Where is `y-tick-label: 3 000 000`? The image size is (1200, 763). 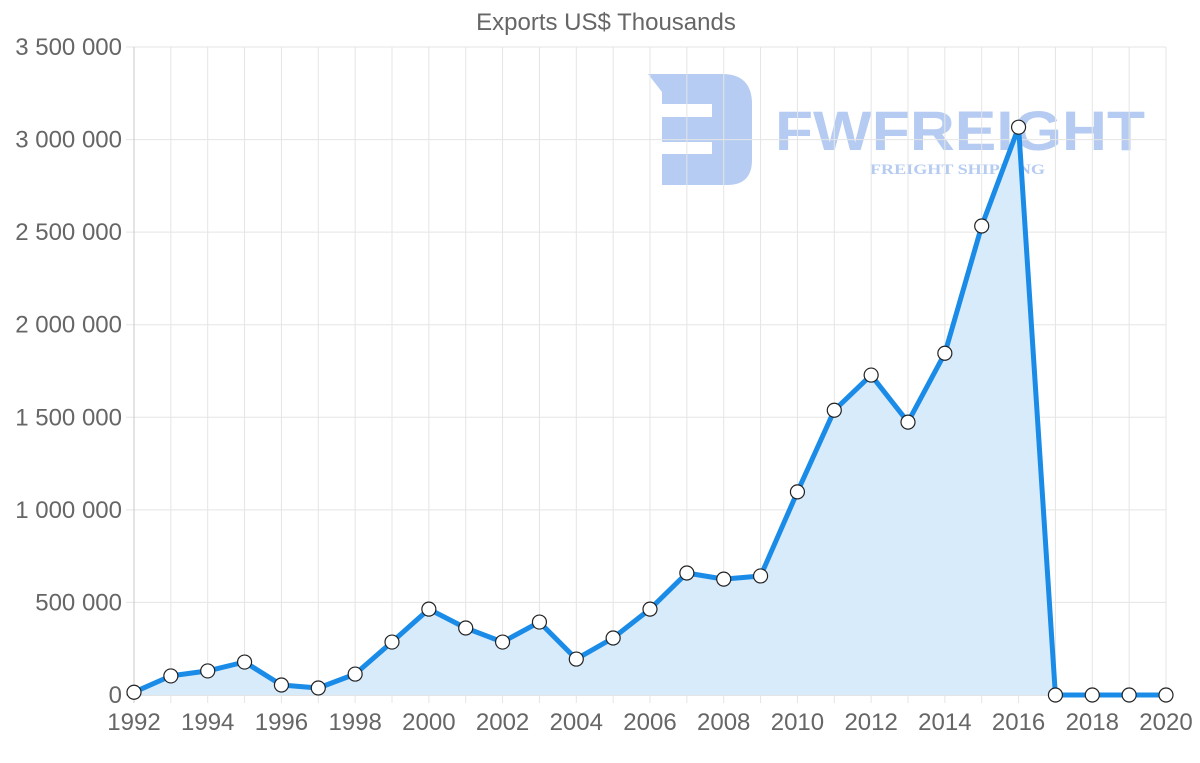 y-tick-label: 3 000 000 is located at coordinates (68, 140).